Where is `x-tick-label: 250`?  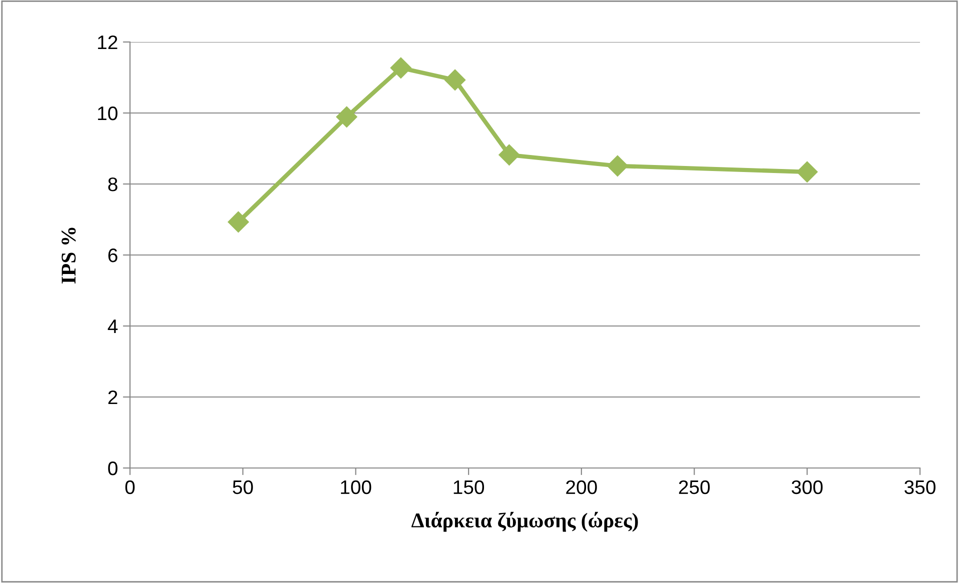 x-tick-label: 250 is located at coordinates (694, 487).